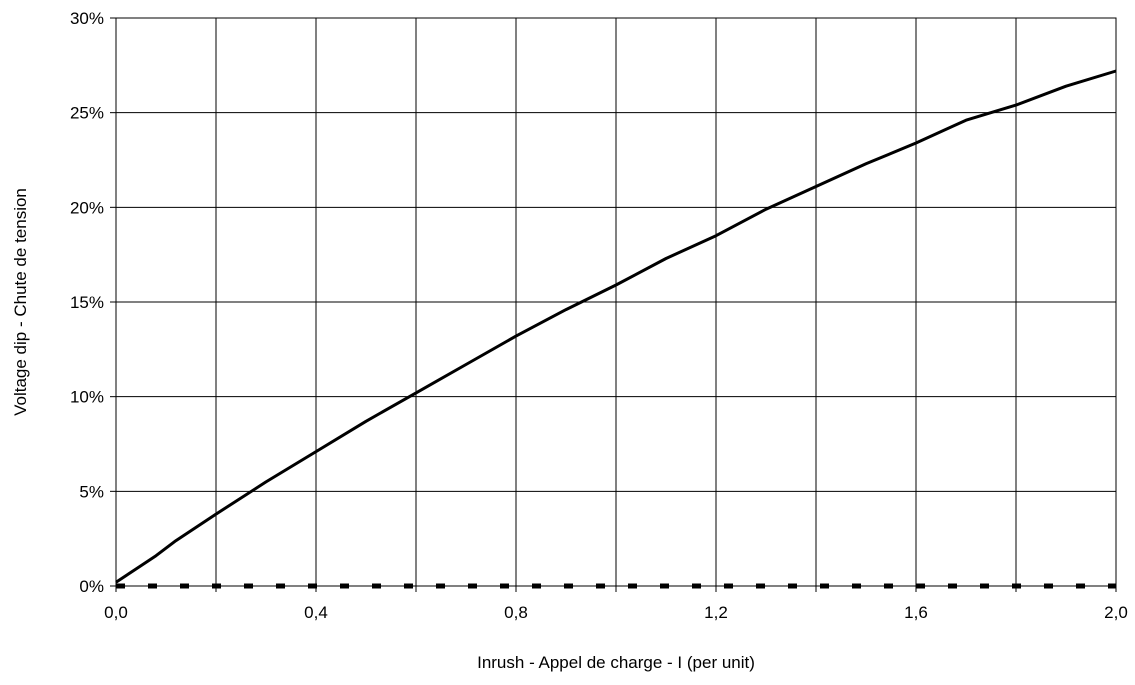 This screenshot has width=1135, height=685. Describe the element at coordinates (87, 207) in the screenshot. I see `y-tick-label: 20%` at that location.